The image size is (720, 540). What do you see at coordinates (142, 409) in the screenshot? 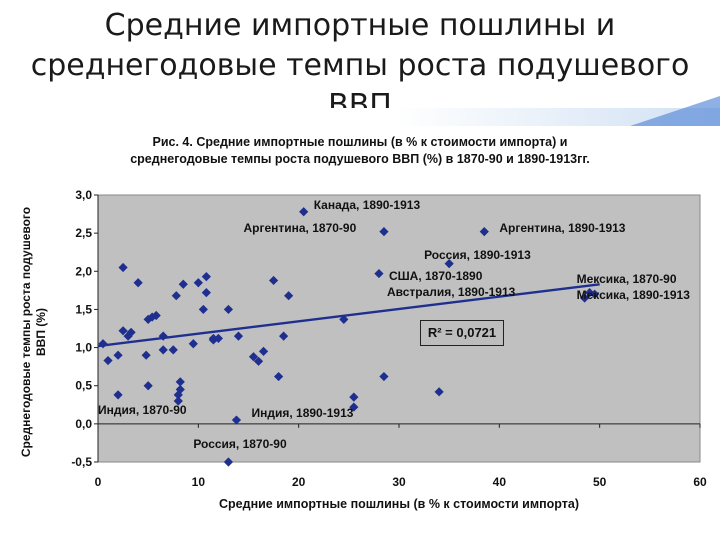
I see `point-annotation: Индия, 1870-90` at bounding box center [142, 409].